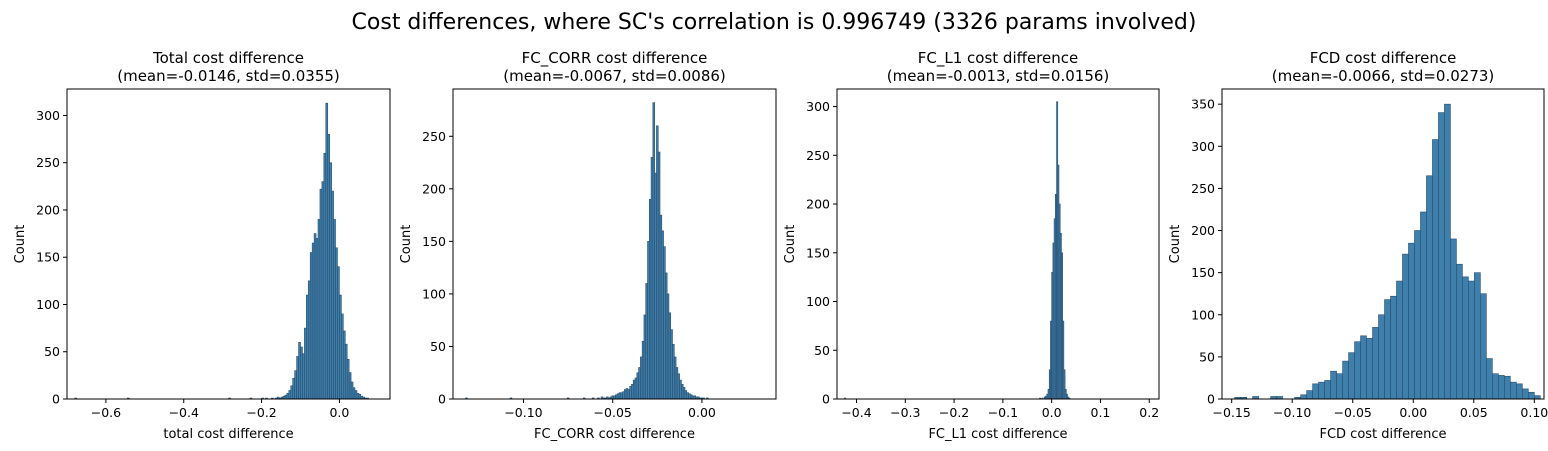 This screenshot has height=451, width=1548. I want to click on panel-title: FC_L1 cost difference, so click(998, 58).